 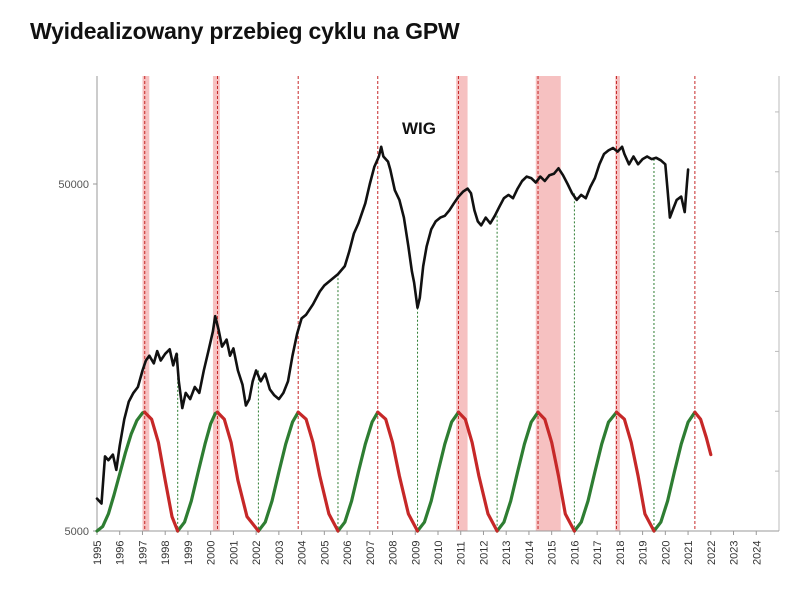 I want to click on x-tick-label: 2010, so click(x=439, y=553).